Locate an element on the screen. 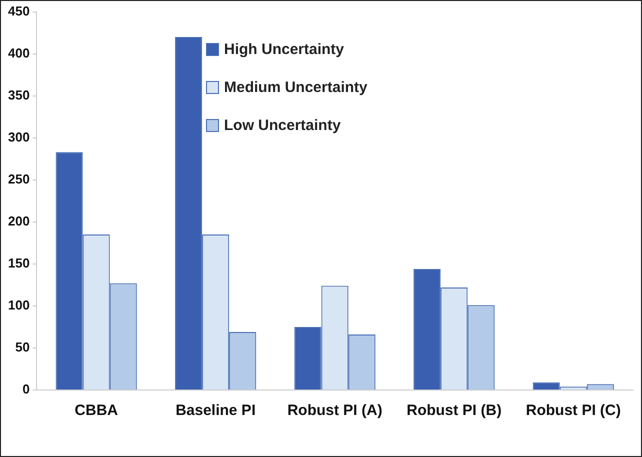 The image size is (642, 457). x-tick-label: Baseline PI is located at coordinates (216, 411).